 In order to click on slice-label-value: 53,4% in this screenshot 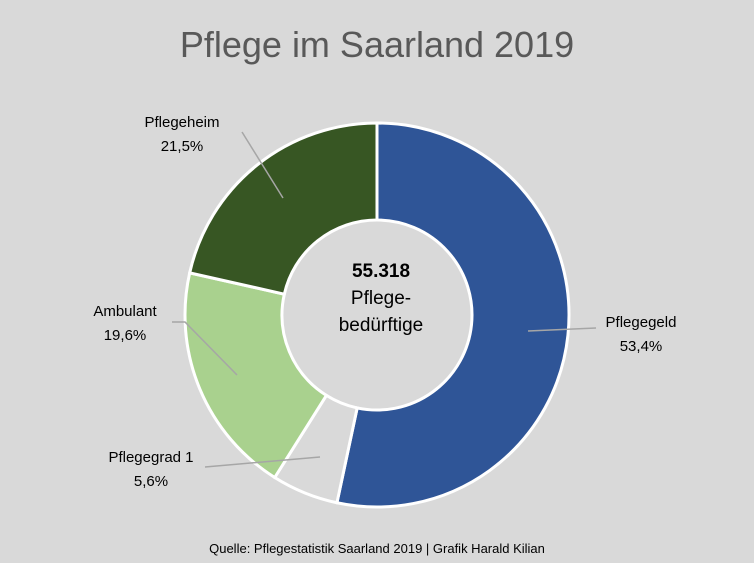, I will do `click(641, 346)`.